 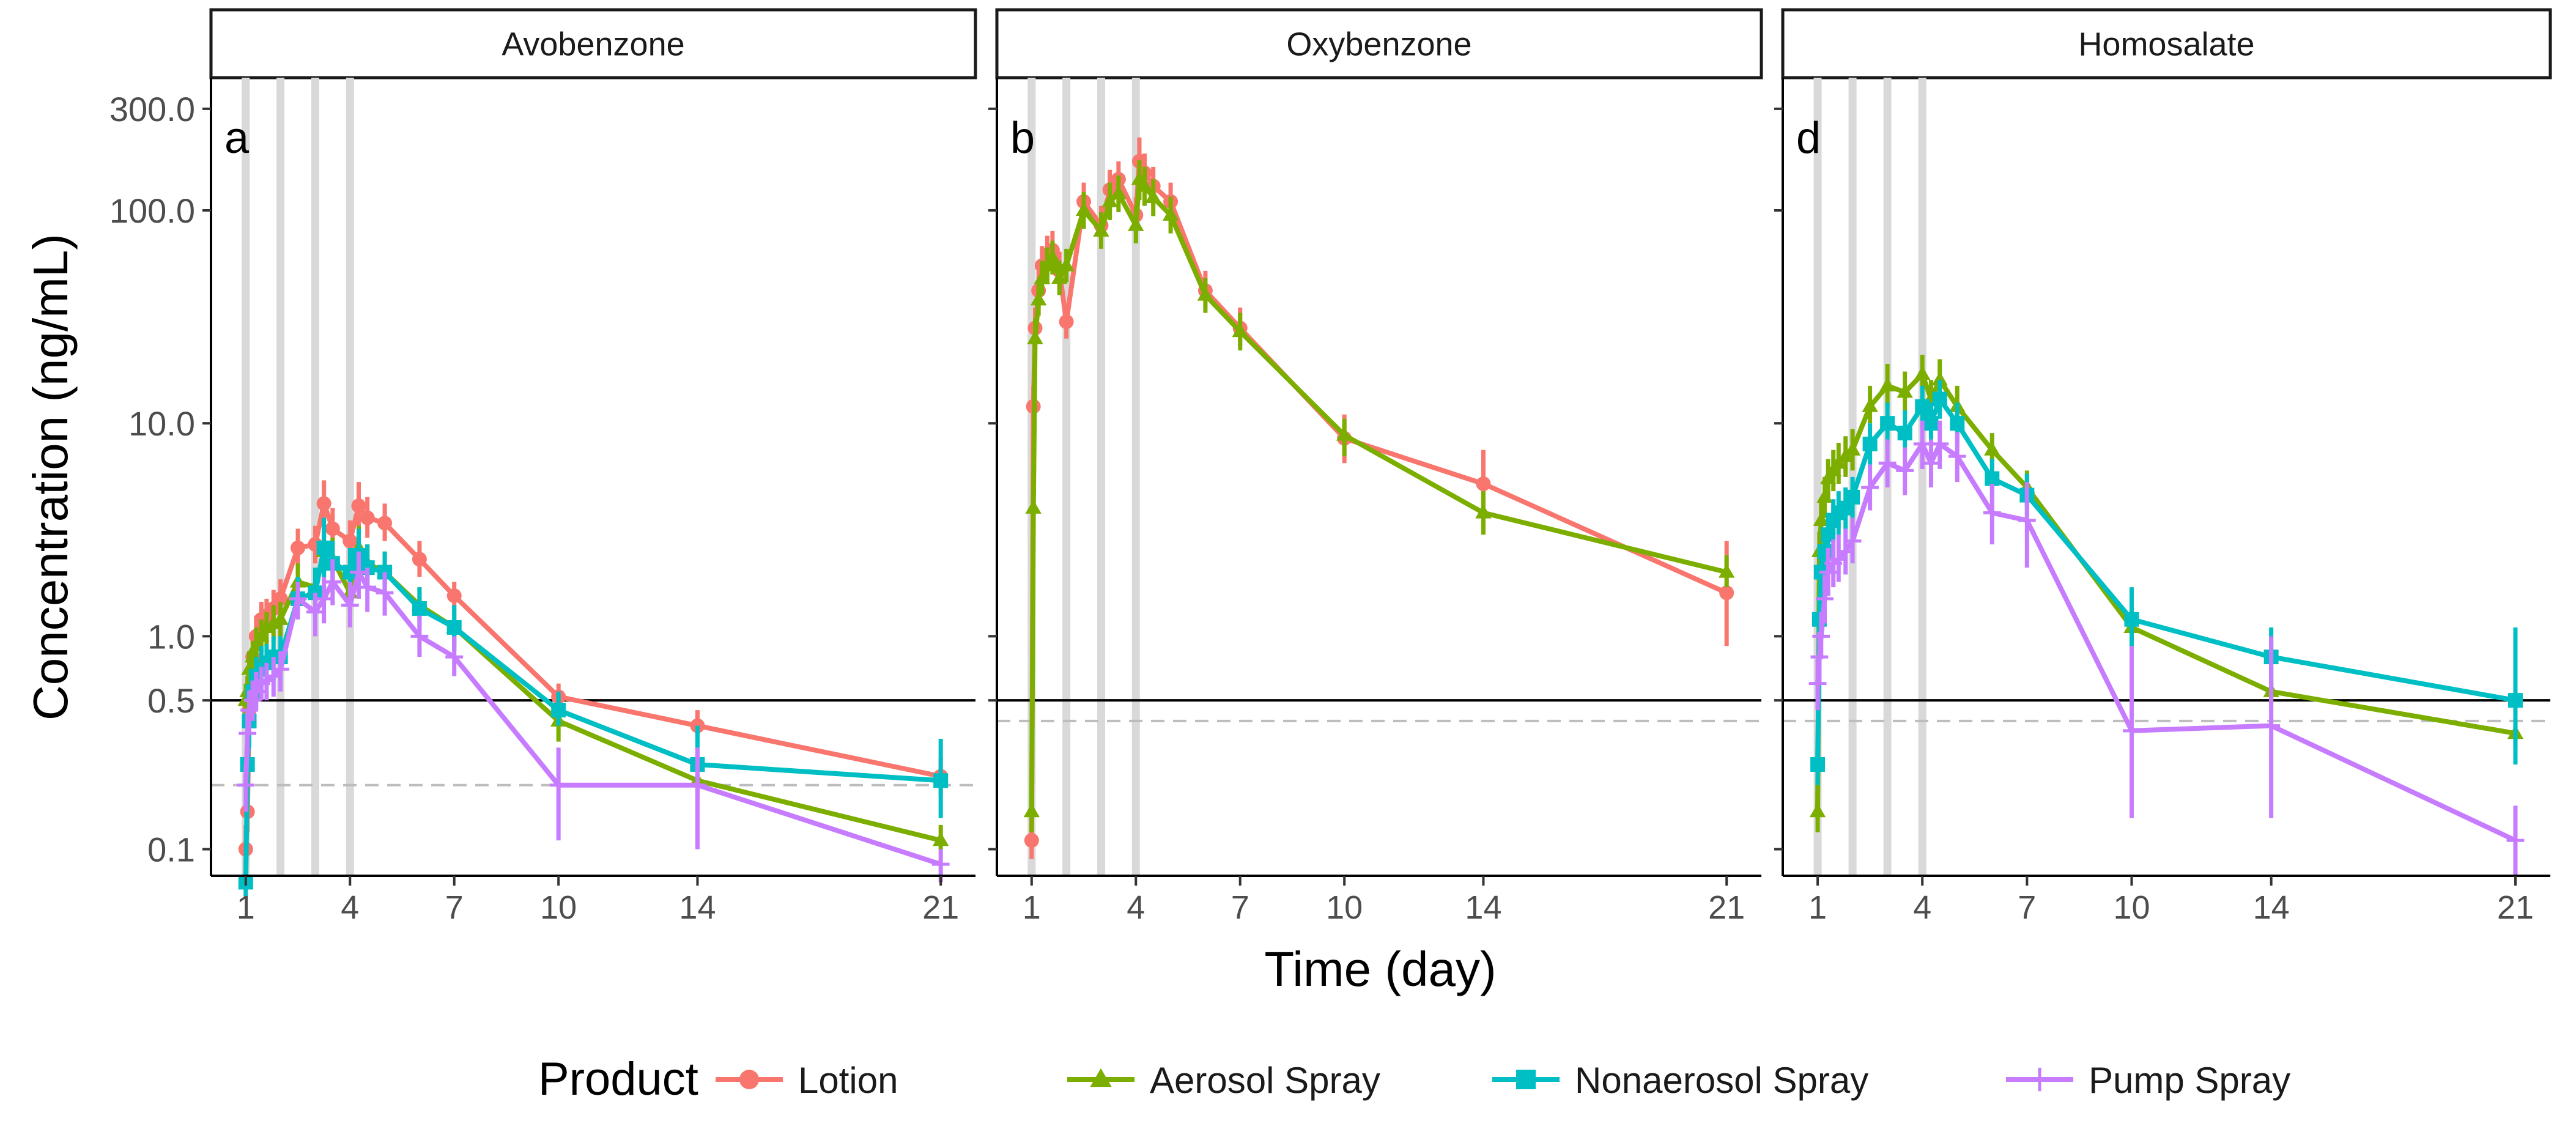 What do you see at coordinates (1808, 138) in the screenshot?
I see `panel-tag: d` at bounding box center [1808, 138].